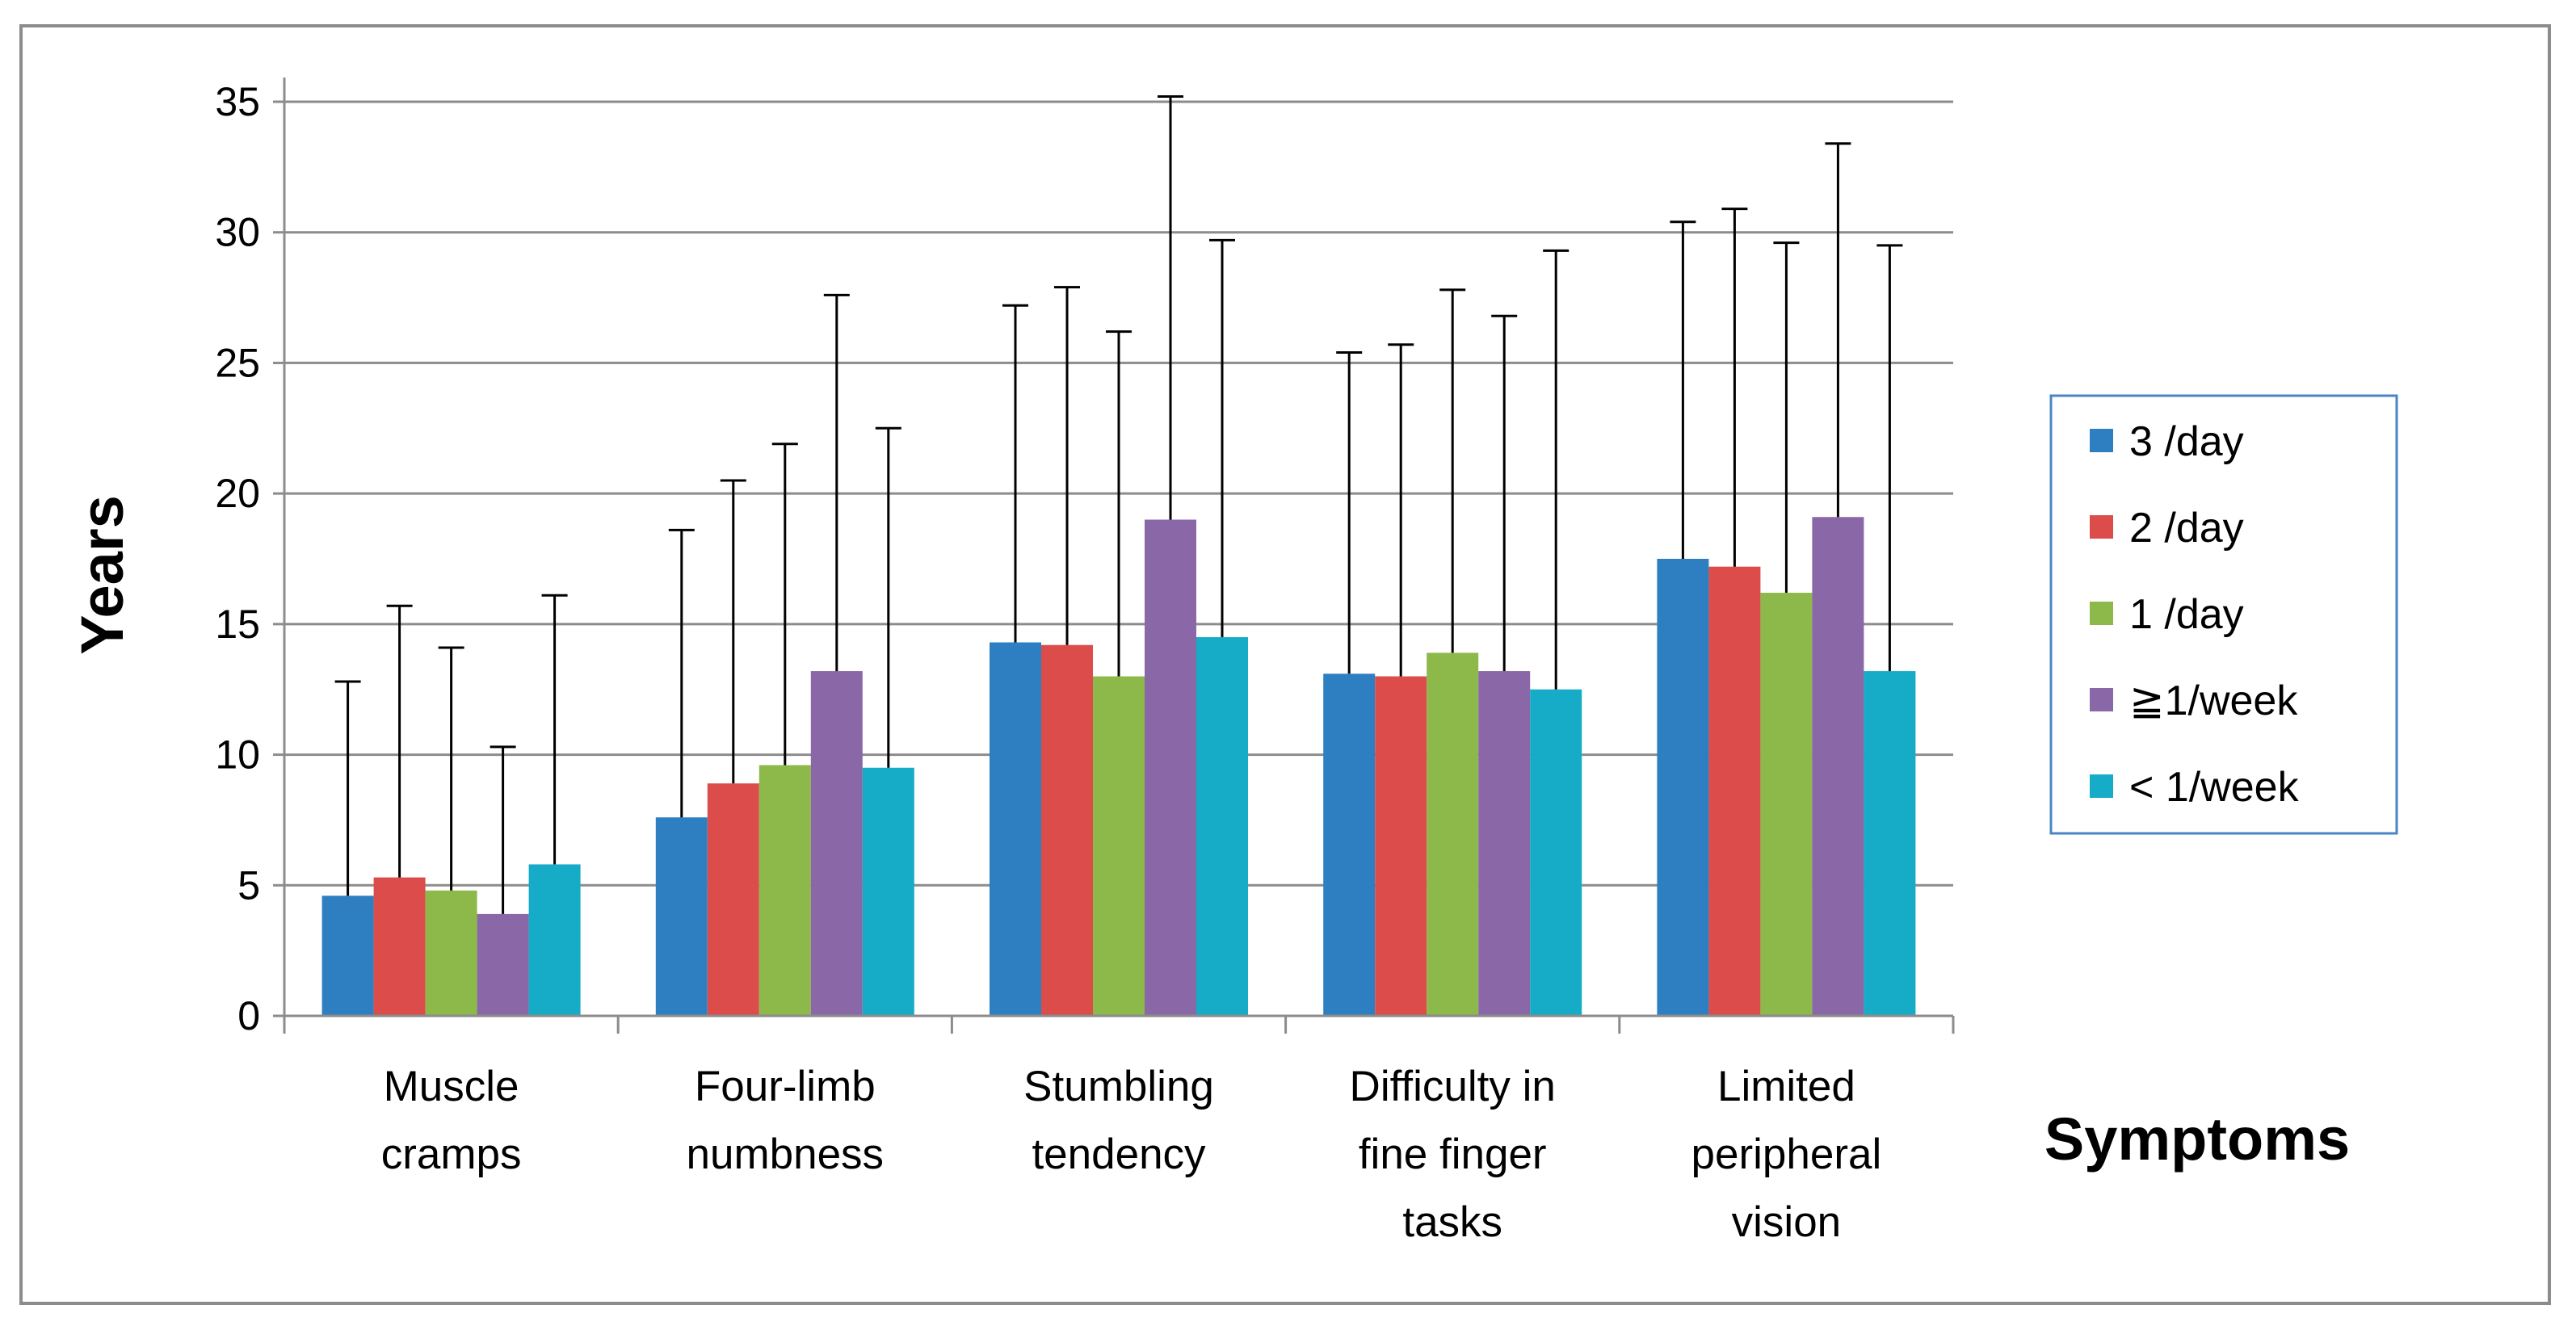  What do you see at coordinates (1452, 1222) in the screenshot?
I see `x-category-label-line: tasks` at bounding box center [1452, 1222].